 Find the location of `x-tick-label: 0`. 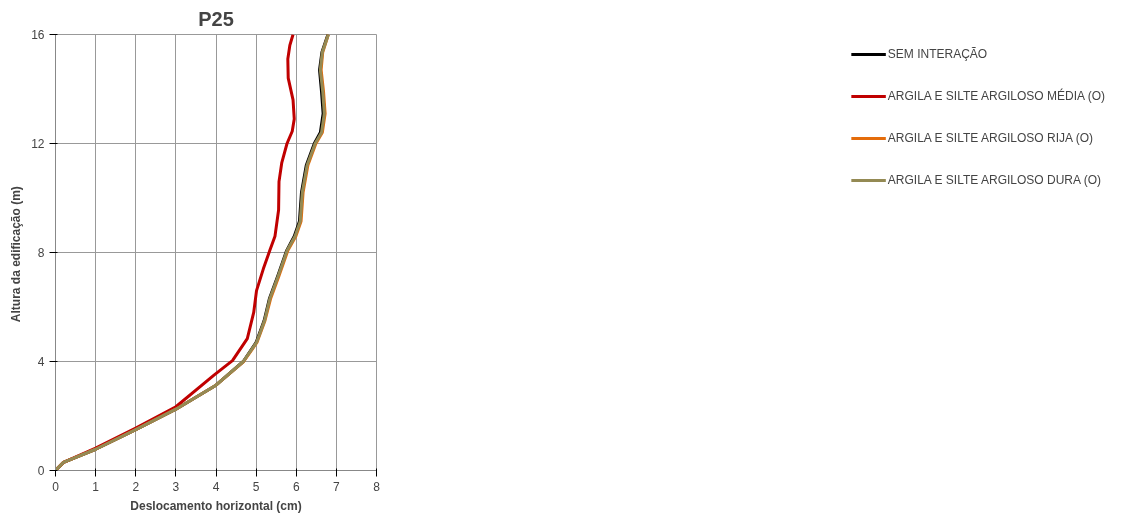

x-tick-label: 0 is located at coordinates (56, 486).